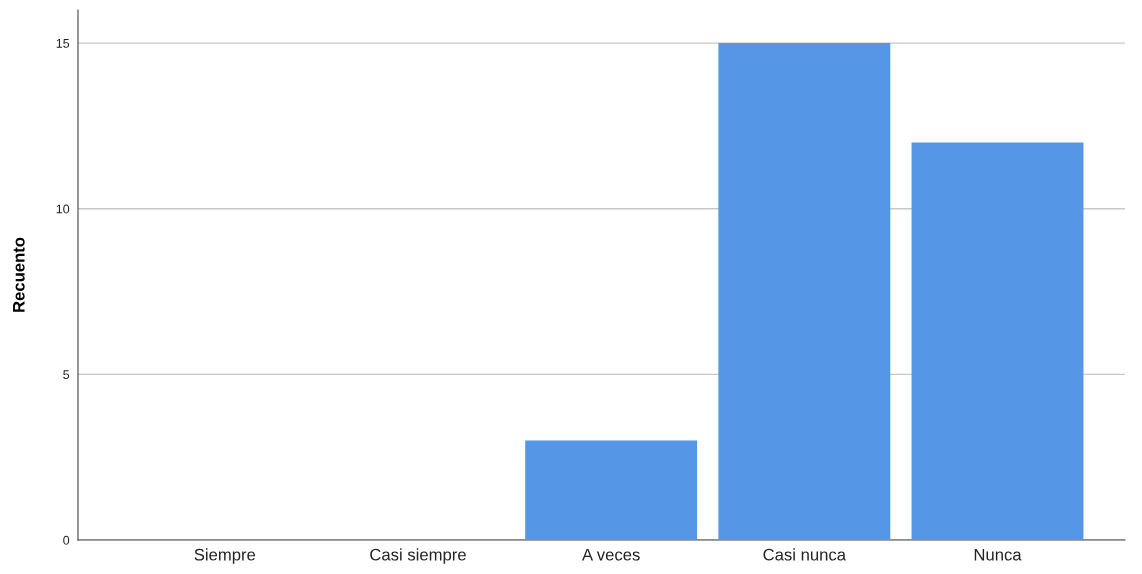 The image size is (1142, 574). I want to click on x-tick-label: Nunca, so click(998, 554).